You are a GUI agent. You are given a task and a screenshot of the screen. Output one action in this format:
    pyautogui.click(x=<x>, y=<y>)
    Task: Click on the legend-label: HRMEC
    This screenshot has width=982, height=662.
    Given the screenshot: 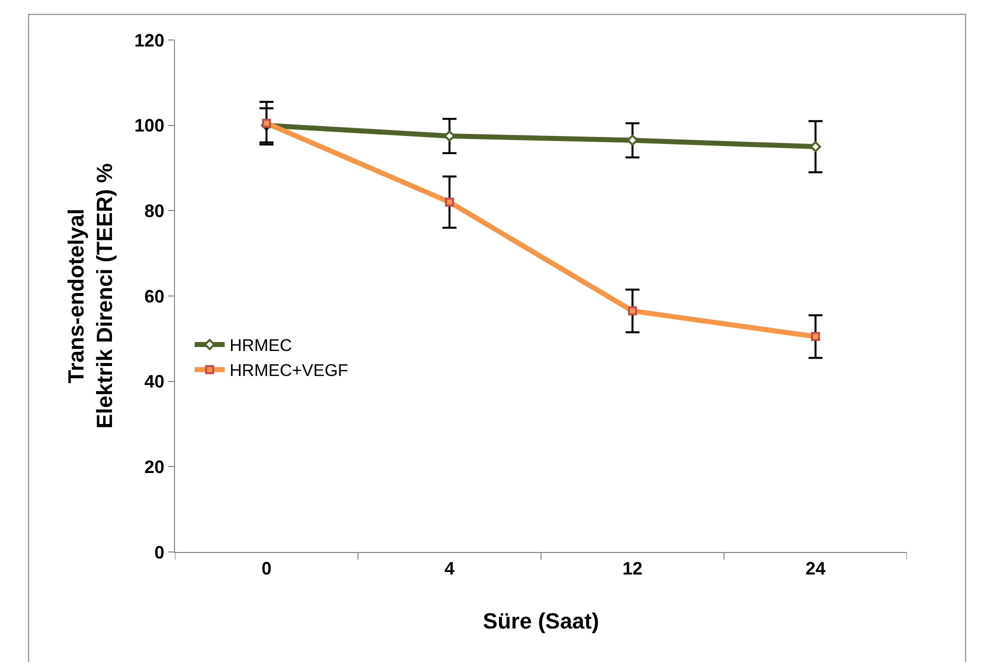 What is the action you would take?
    pyautogui.click(x=261, y=346)
    